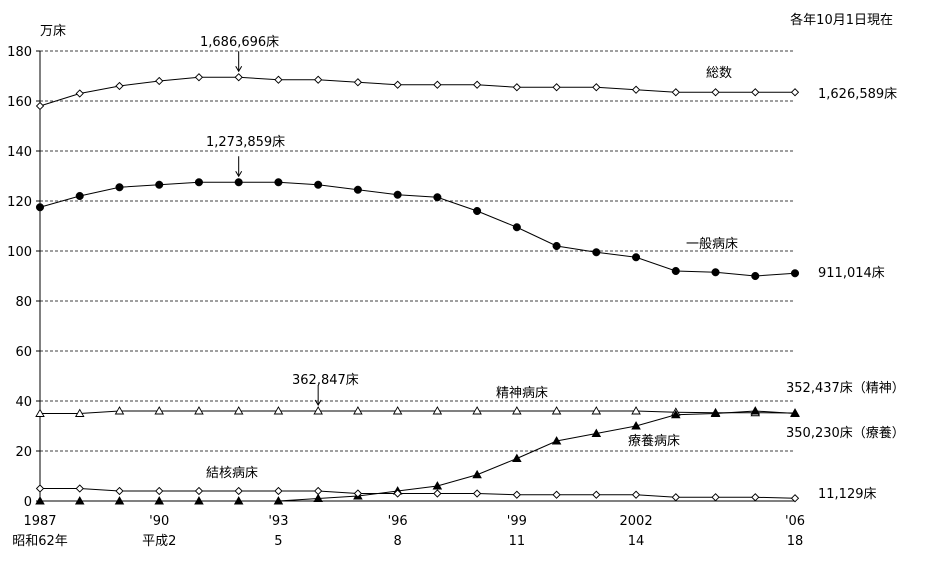  I want to click on x-tick-label: '96, so click(398, 521).